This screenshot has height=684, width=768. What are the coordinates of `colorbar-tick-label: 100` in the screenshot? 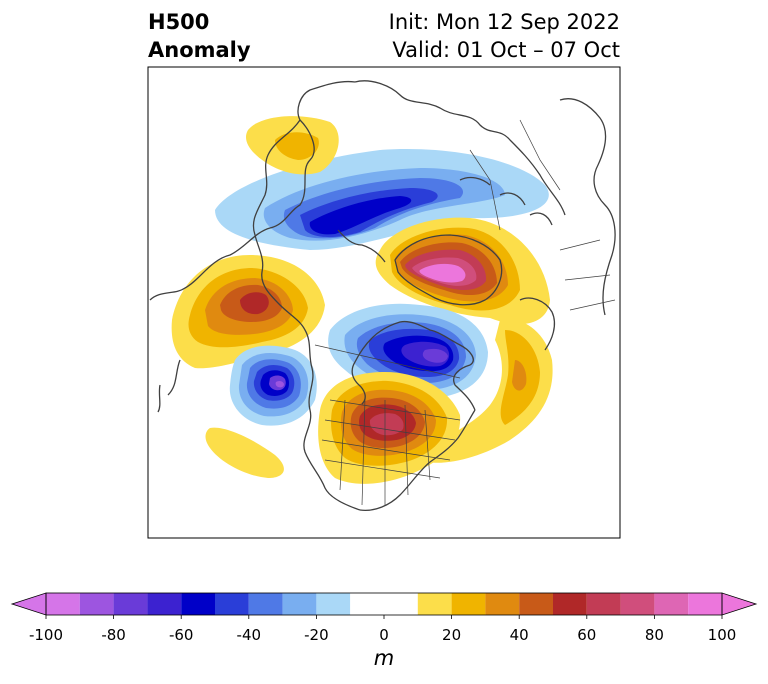 It's located at (722, 635).